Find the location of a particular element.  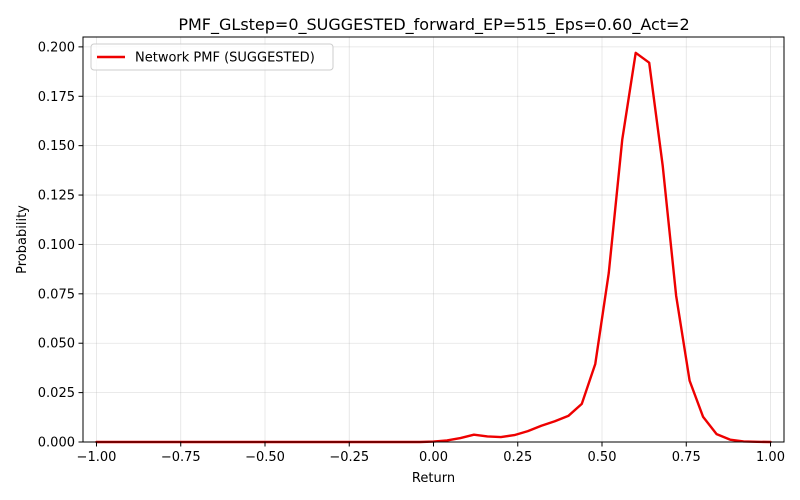

legend-box is located at coordinates (212, 57).